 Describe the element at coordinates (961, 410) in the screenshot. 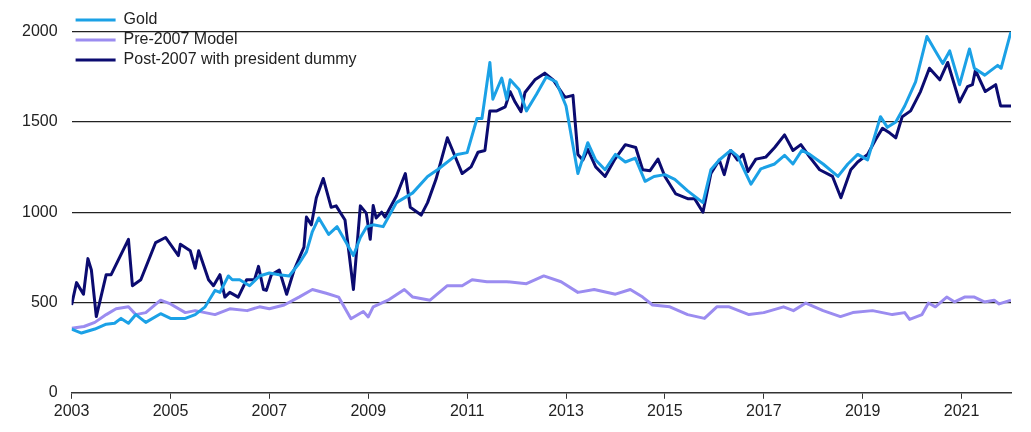

I see `x-tick-label: 2021` at that location.